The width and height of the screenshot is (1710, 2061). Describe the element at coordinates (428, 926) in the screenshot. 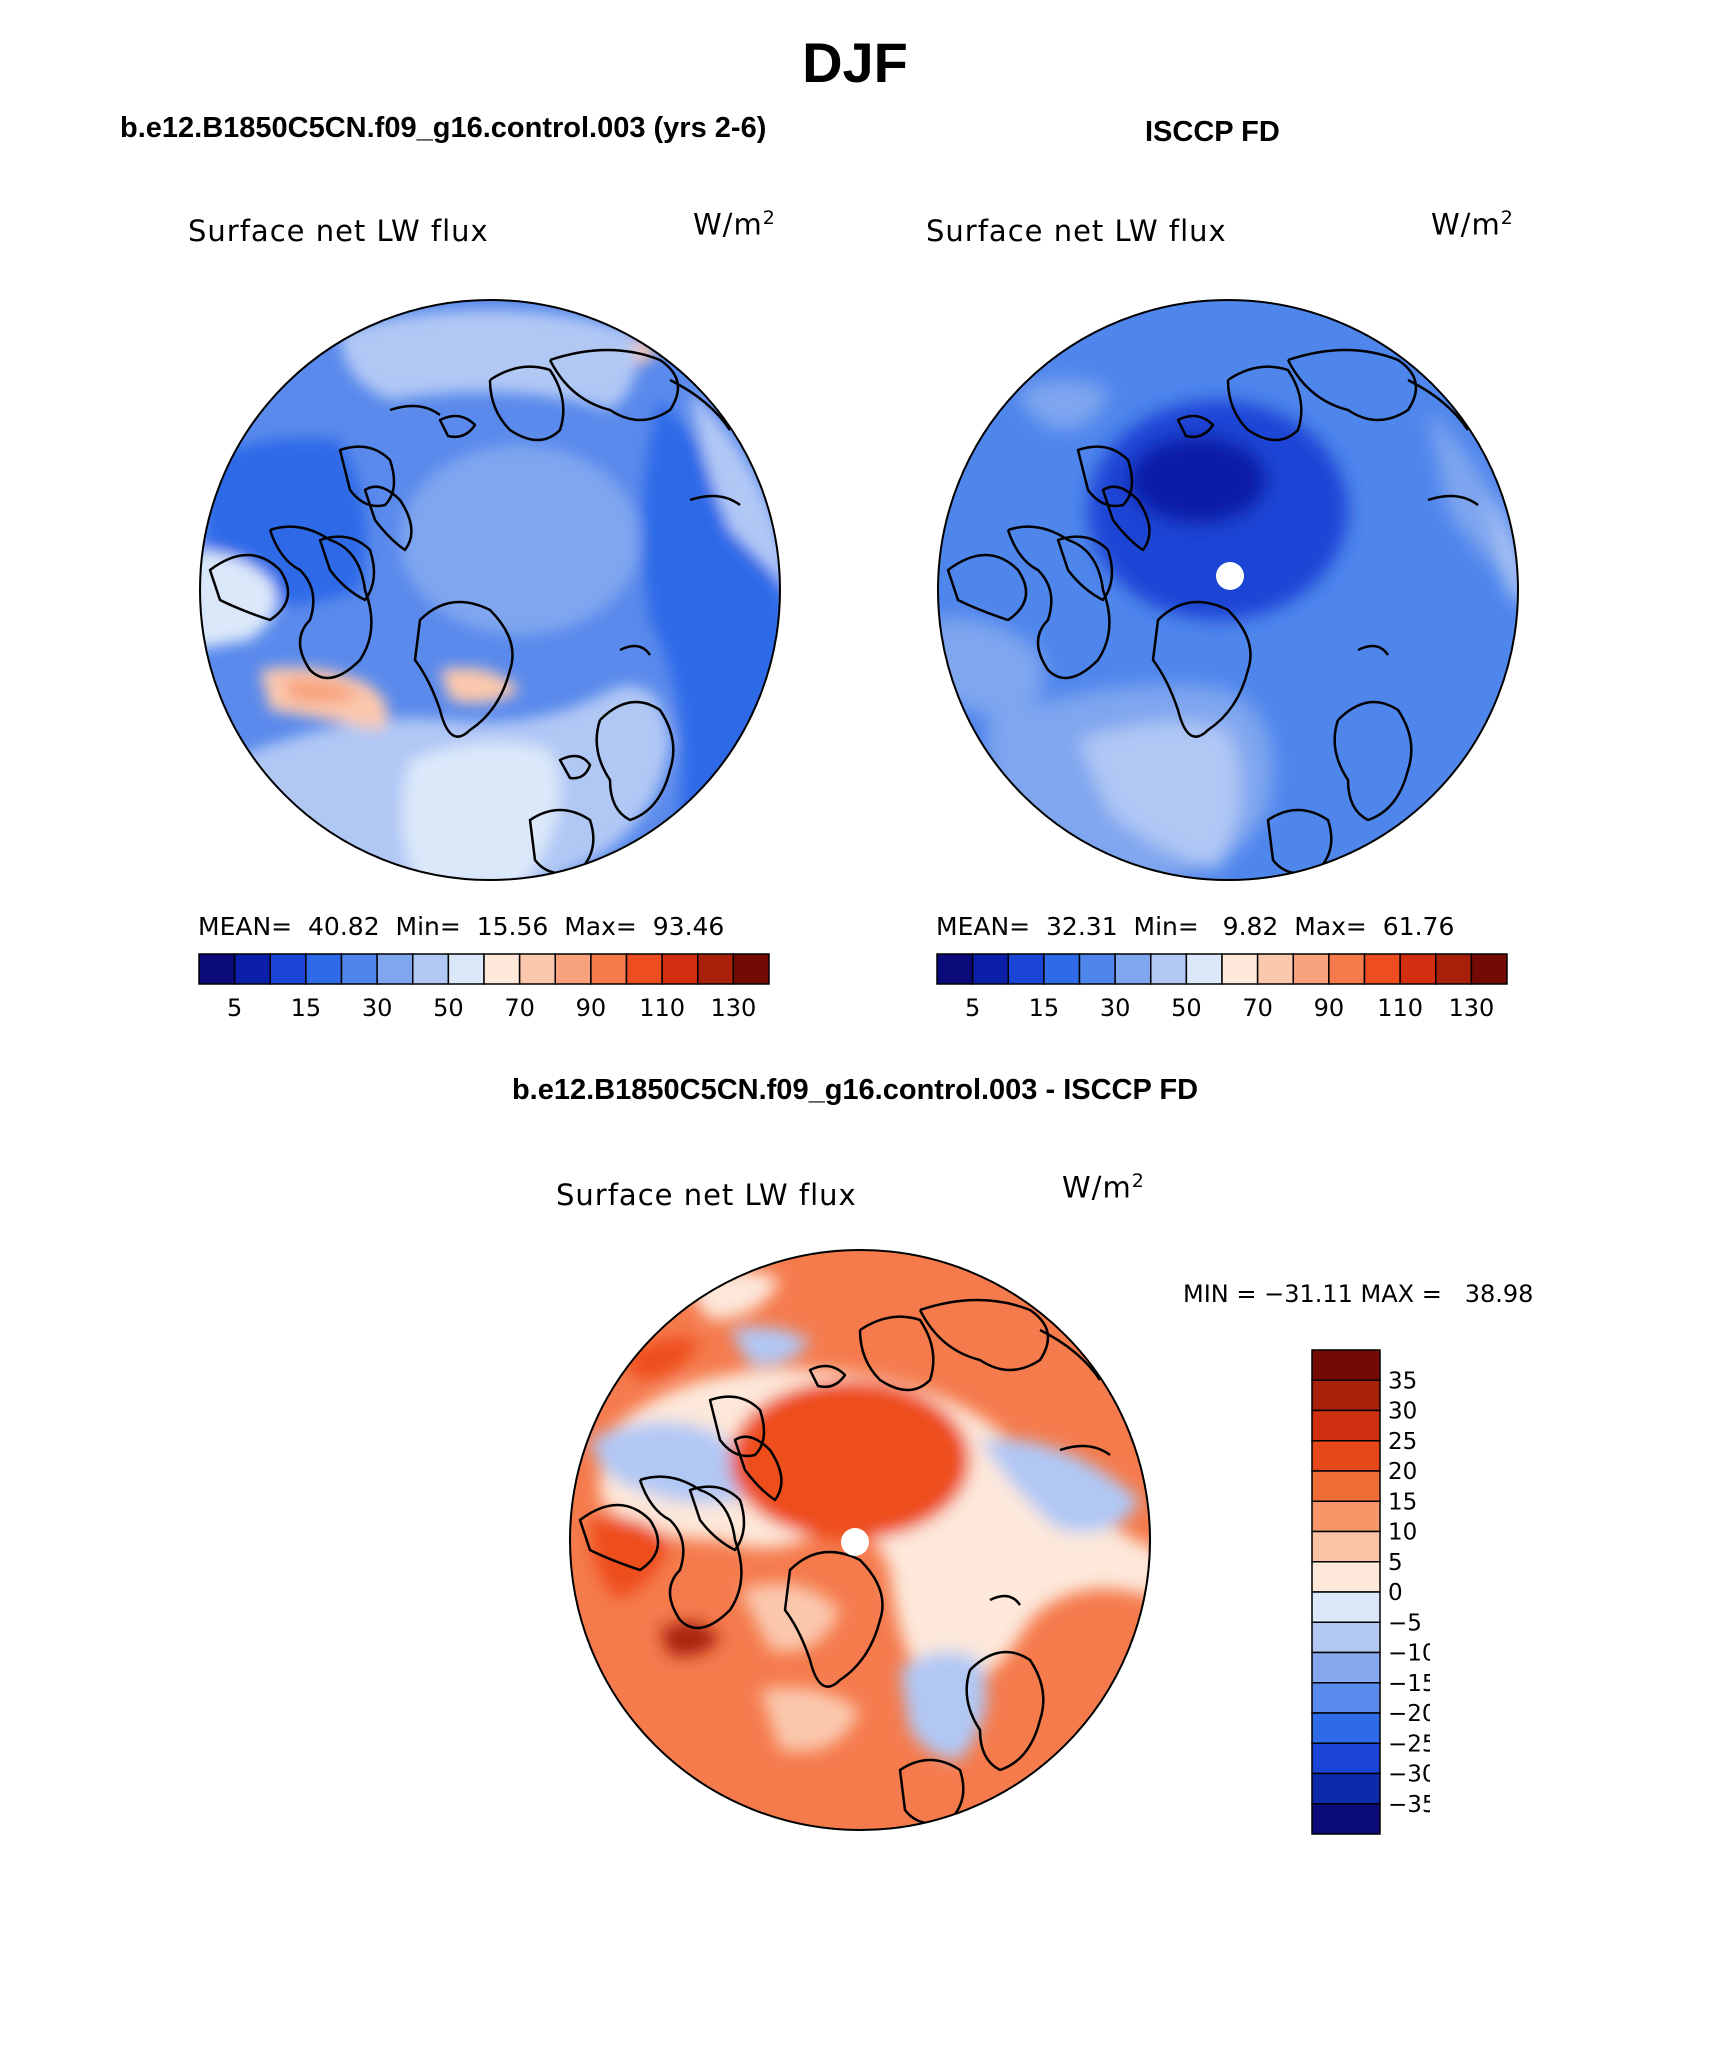

I see `model-min-label: Min=` at that location.